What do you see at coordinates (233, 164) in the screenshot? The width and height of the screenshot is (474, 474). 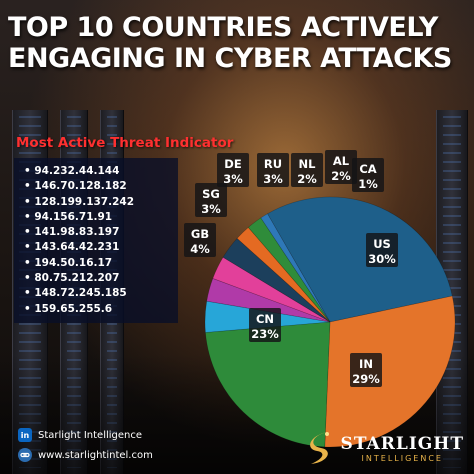 I see `slice-category-label: DE` at bounding box center [233, 164].